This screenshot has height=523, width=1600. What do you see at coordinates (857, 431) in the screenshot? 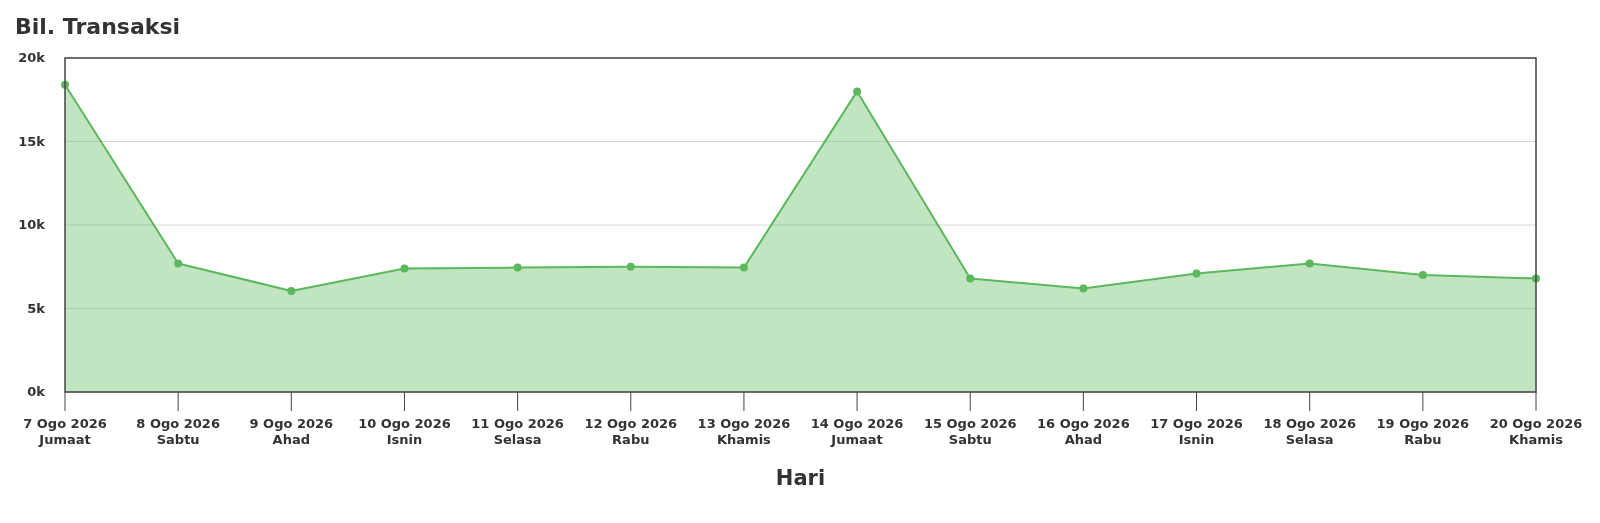
I see `x-tick-label: 14 Ogo 2026 Jumaat` at bounding box center [857, 431].